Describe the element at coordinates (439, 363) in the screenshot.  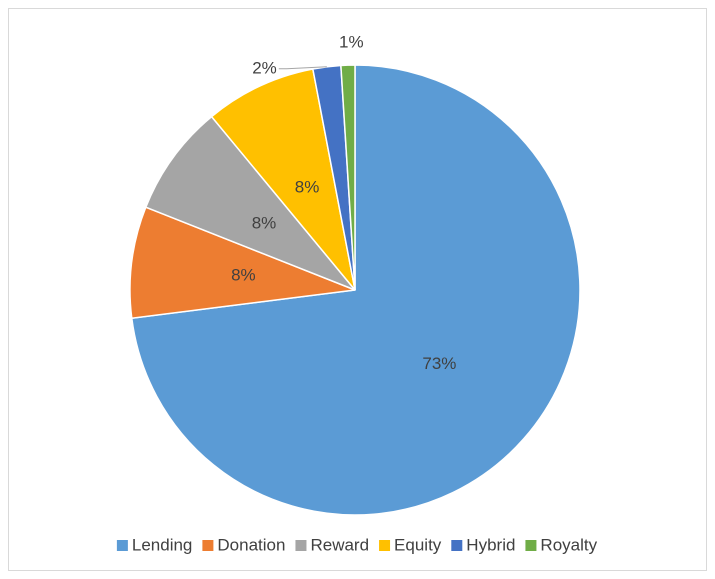
I see `data-label: 73%` at that location.